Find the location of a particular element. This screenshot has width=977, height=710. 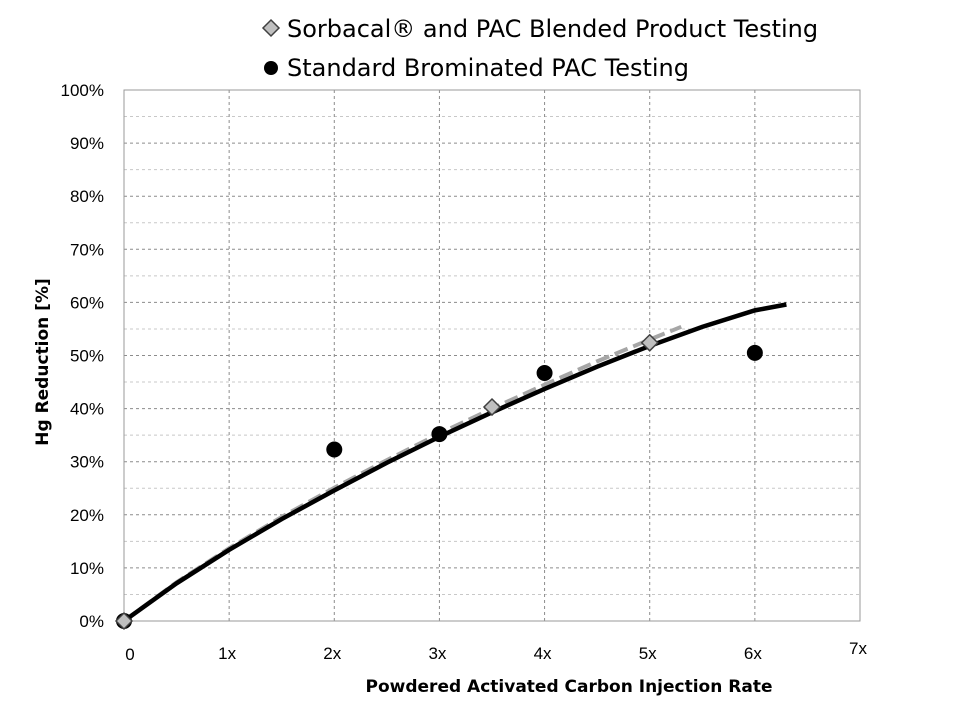

y-tick-label: 70% is located at coordinates (87, 249).